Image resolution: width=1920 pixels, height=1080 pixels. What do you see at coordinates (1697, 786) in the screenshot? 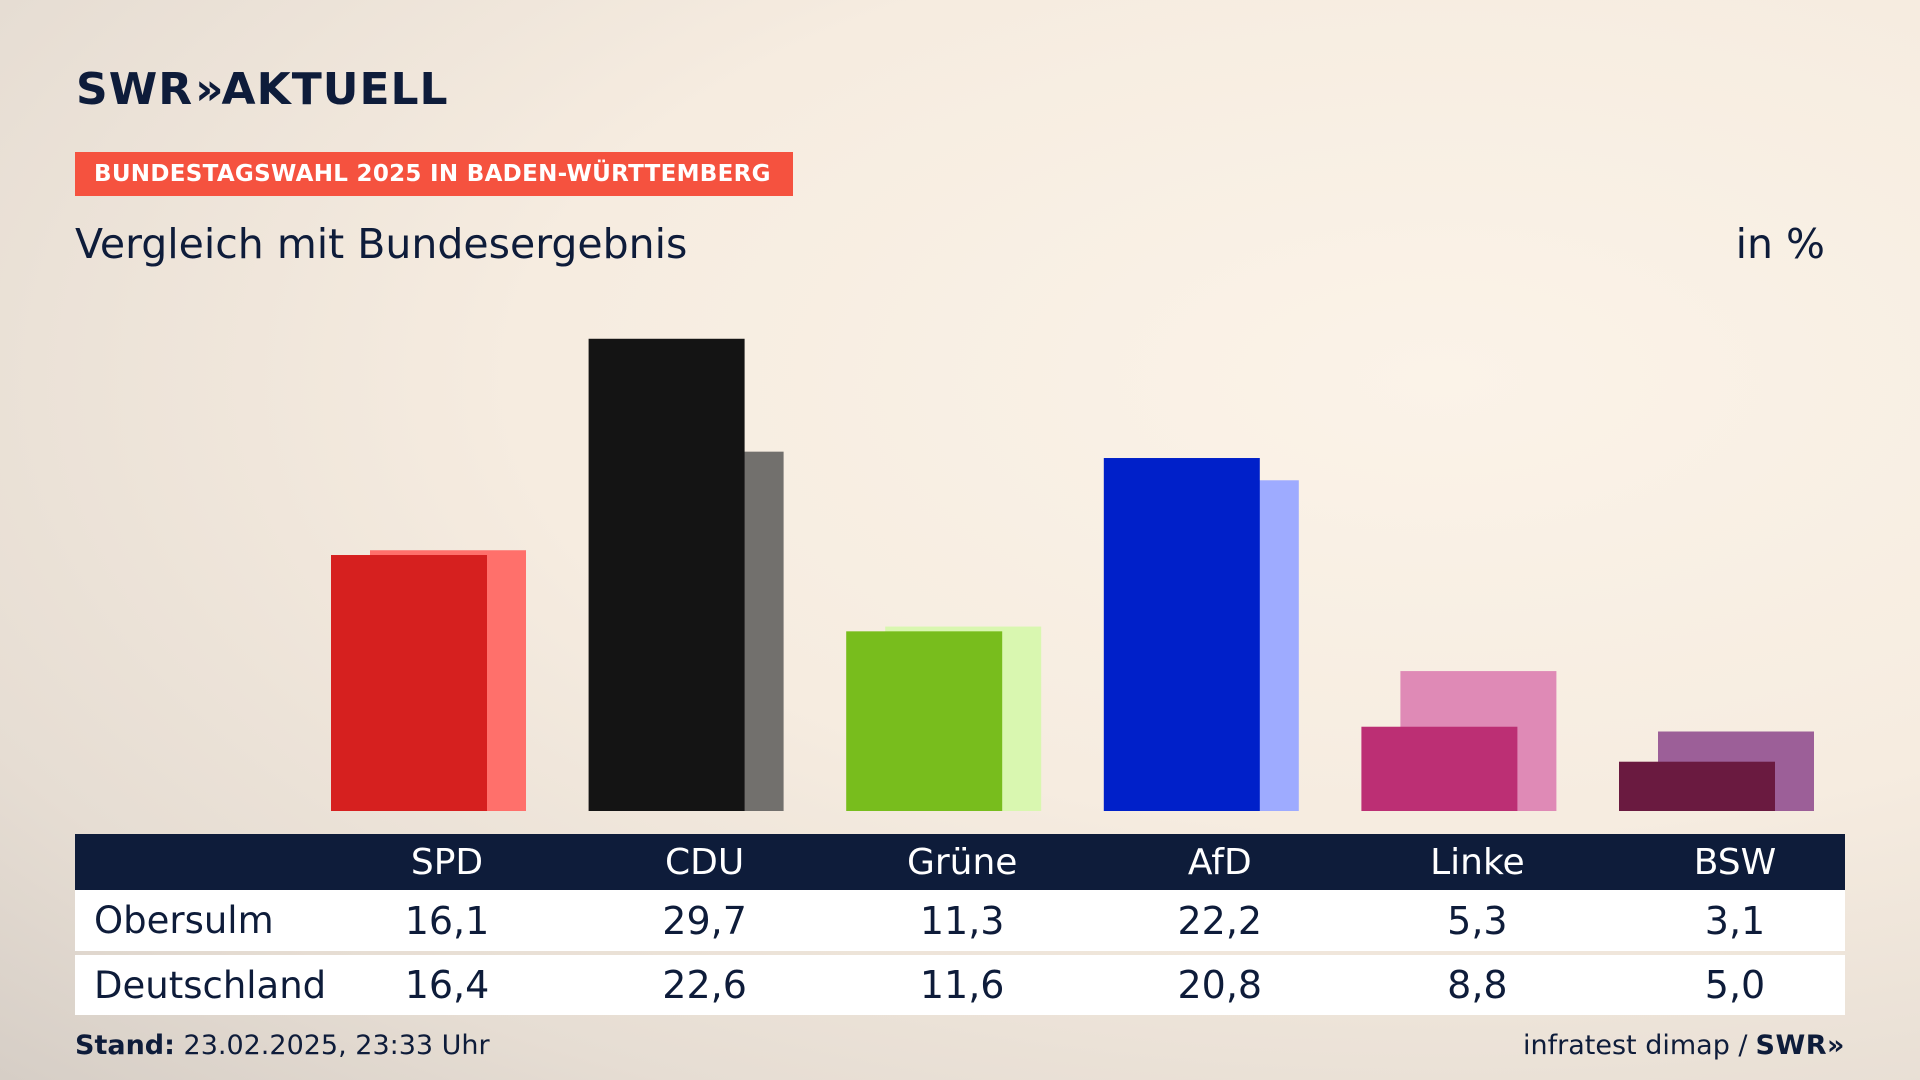
I see `bar-obersulm-bsw` at bounding box center [1697, 786].